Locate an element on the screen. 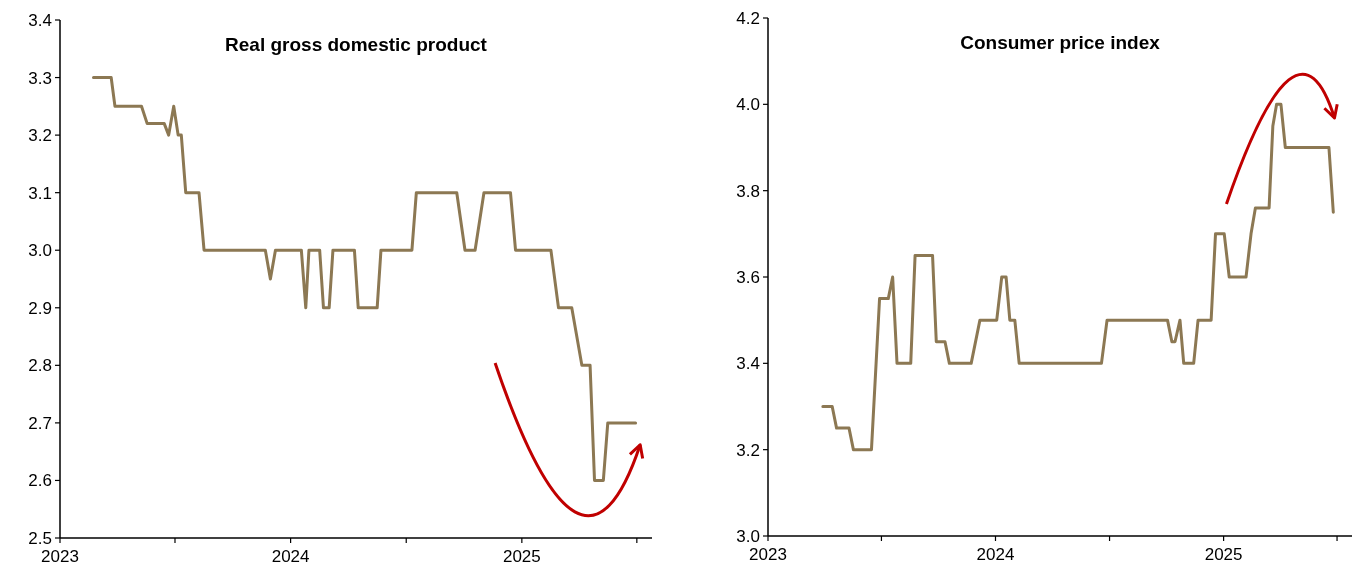 This screenshot has width=1360, height=572. y-tick-label: 2.8 is located at coordinates (40, 366).